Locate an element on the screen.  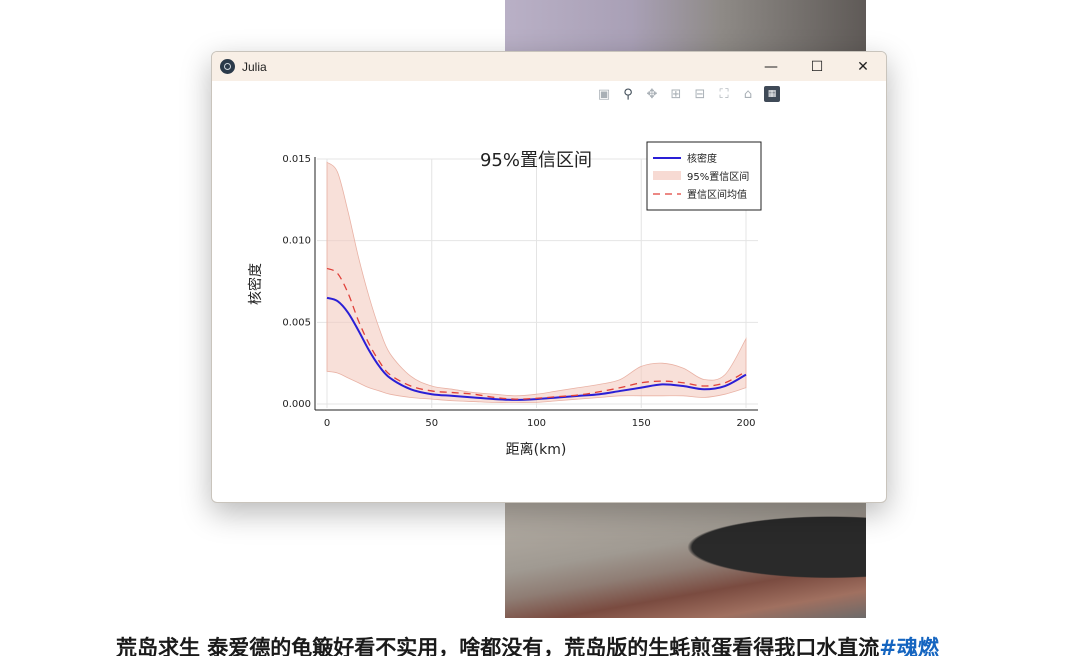
y-tick-label: 0.005 is located at coordinates (296, 322).